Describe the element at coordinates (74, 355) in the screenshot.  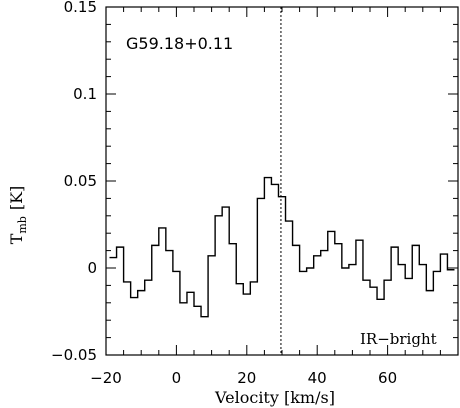
I see `y-tick-label: −0.05` at that location.